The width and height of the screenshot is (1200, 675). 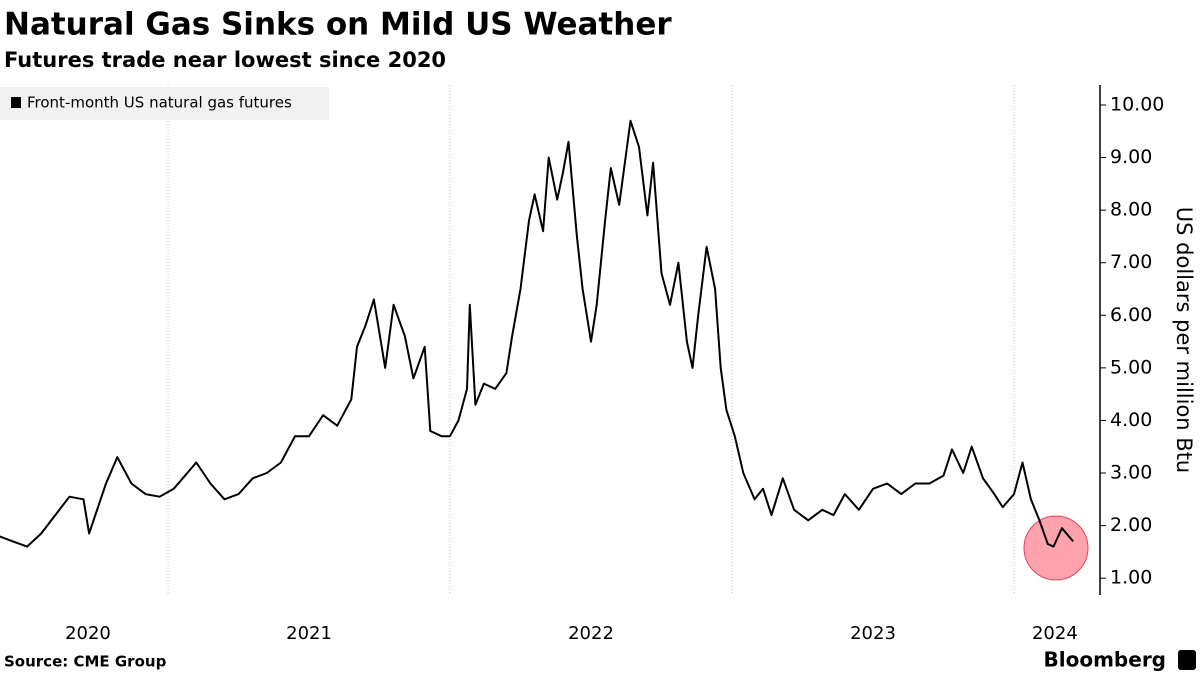 I want to click on chart-title: Natural Gas Sinks on Mild US Weather, so click(x=338, y=25).